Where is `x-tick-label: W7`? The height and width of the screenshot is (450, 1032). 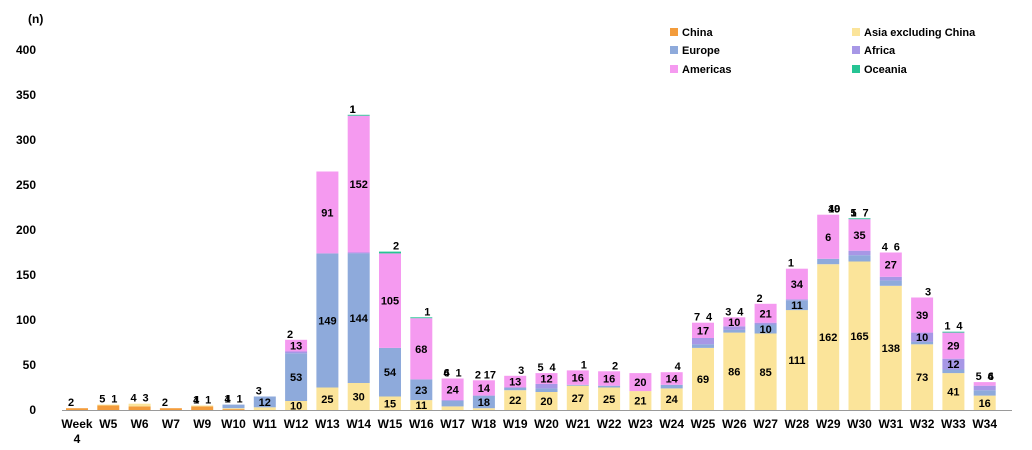
x-tick-label: W7 is located at coordinates (171, 424).